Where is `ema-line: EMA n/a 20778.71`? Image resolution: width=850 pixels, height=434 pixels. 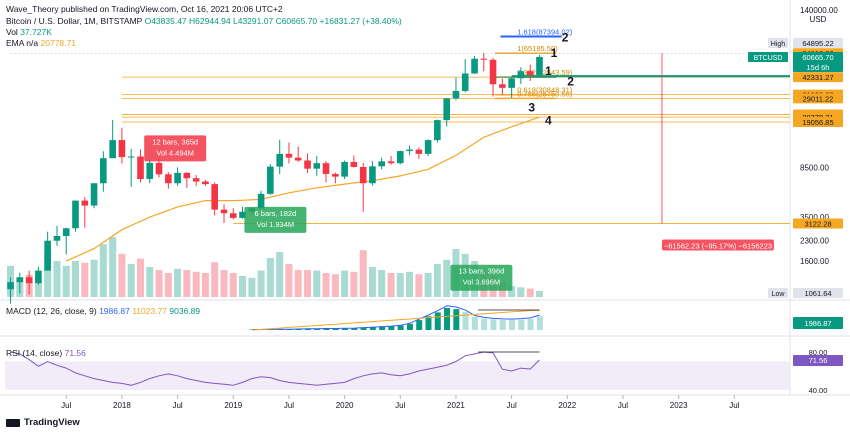 ema-line: EMA n/a 20778.71 is located at coordinates (41, 43).